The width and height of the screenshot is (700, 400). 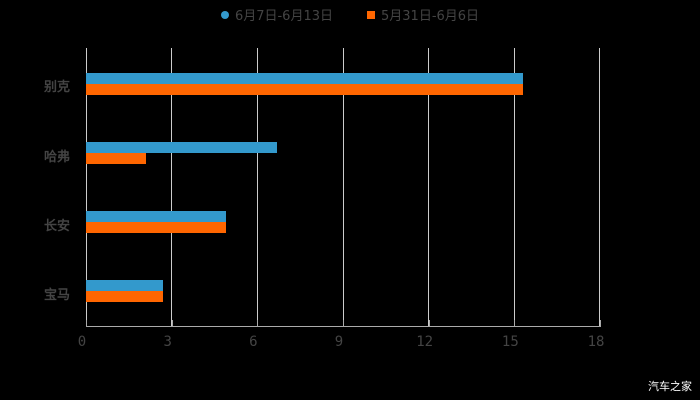 I want to click on x-tick-label: 18, so click(x=596, y=342).